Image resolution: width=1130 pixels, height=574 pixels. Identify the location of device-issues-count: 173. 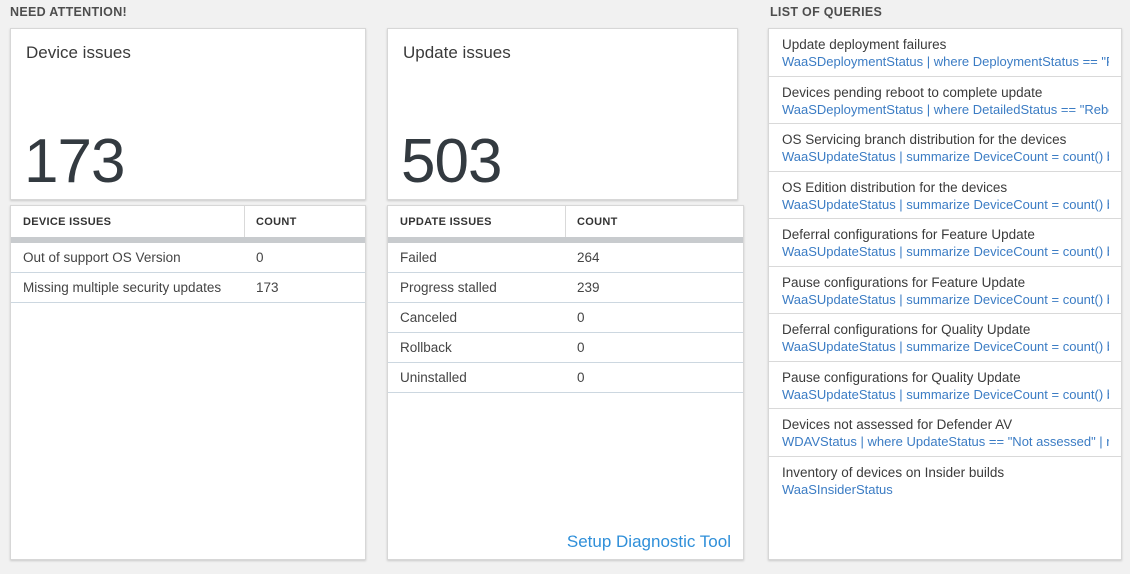
(74, 161).